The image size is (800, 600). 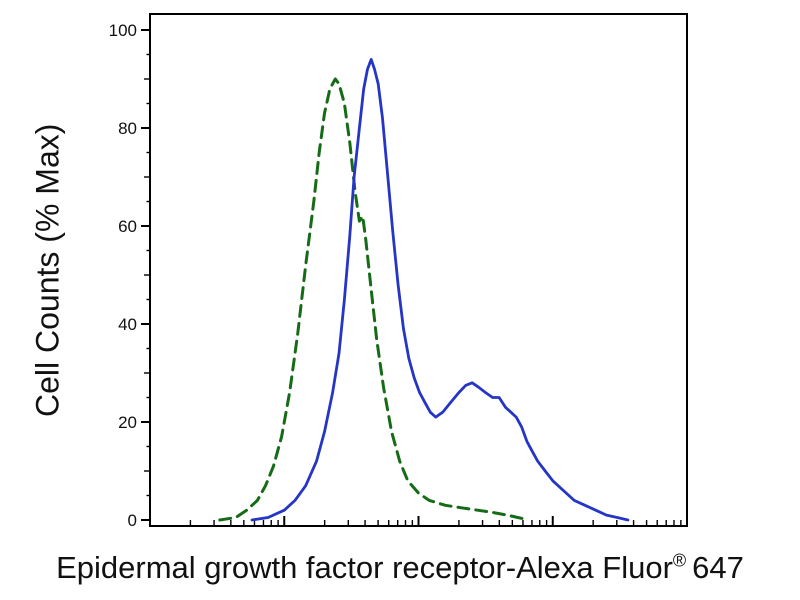 What do you see at coordinates (127, 226) in the screenshot?
I see `y-tick-label: 60` at bounding box center [127, 226].